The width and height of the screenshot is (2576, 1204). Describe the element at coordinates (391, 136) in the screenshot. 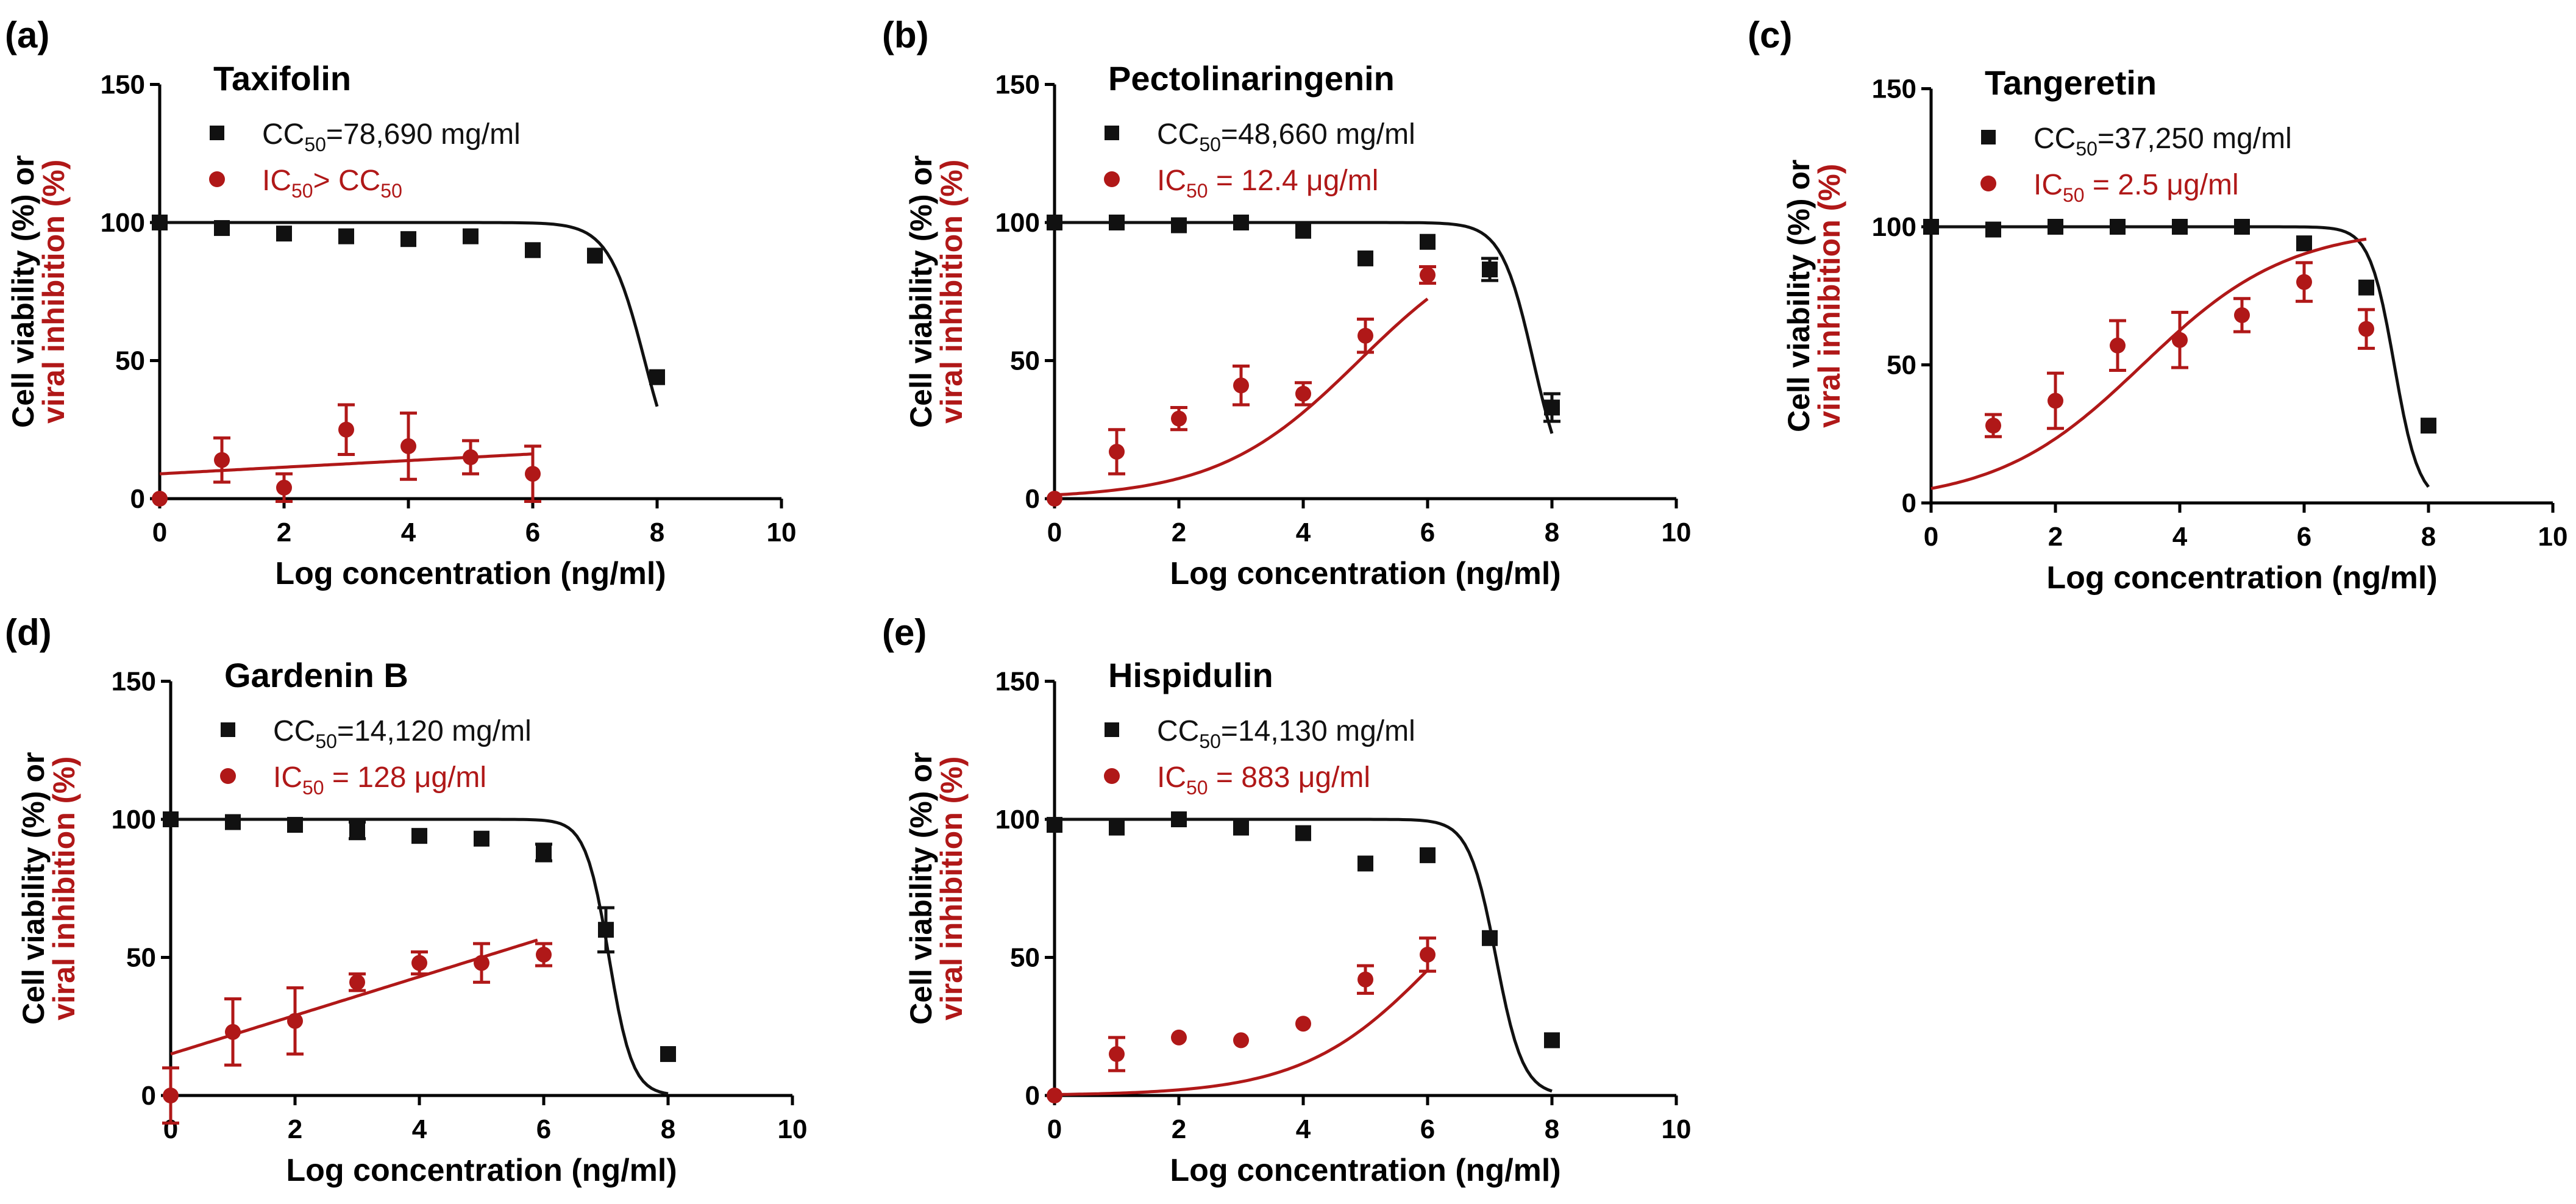

I see `legend-label-cc50: CC50=78,690 mg/ml` at that location.